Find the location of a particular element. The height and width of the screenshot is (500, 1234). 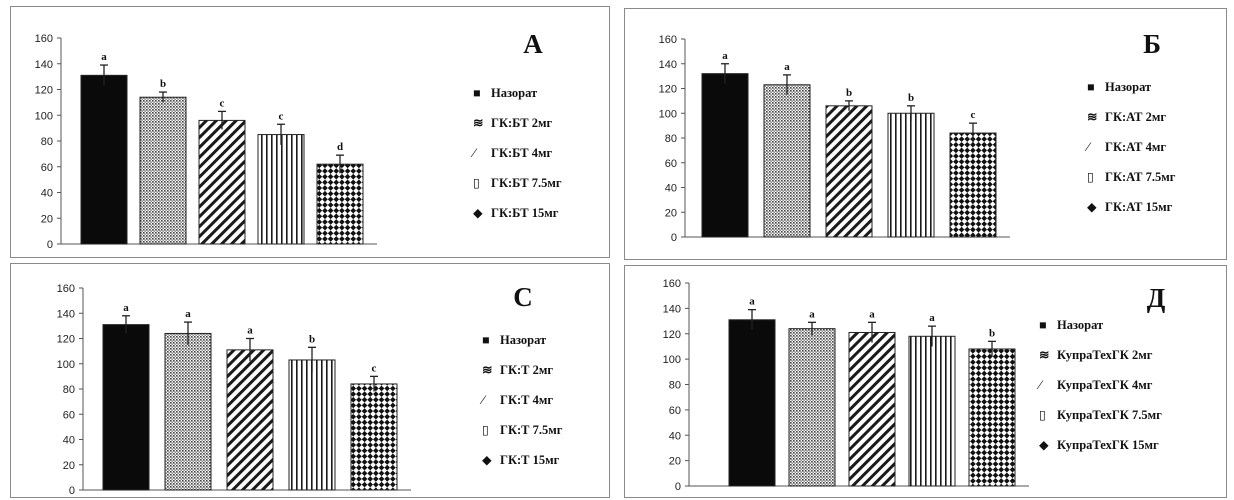

legend-entry: ГК:Т 7.5мг is located at coordinates (531, 430).